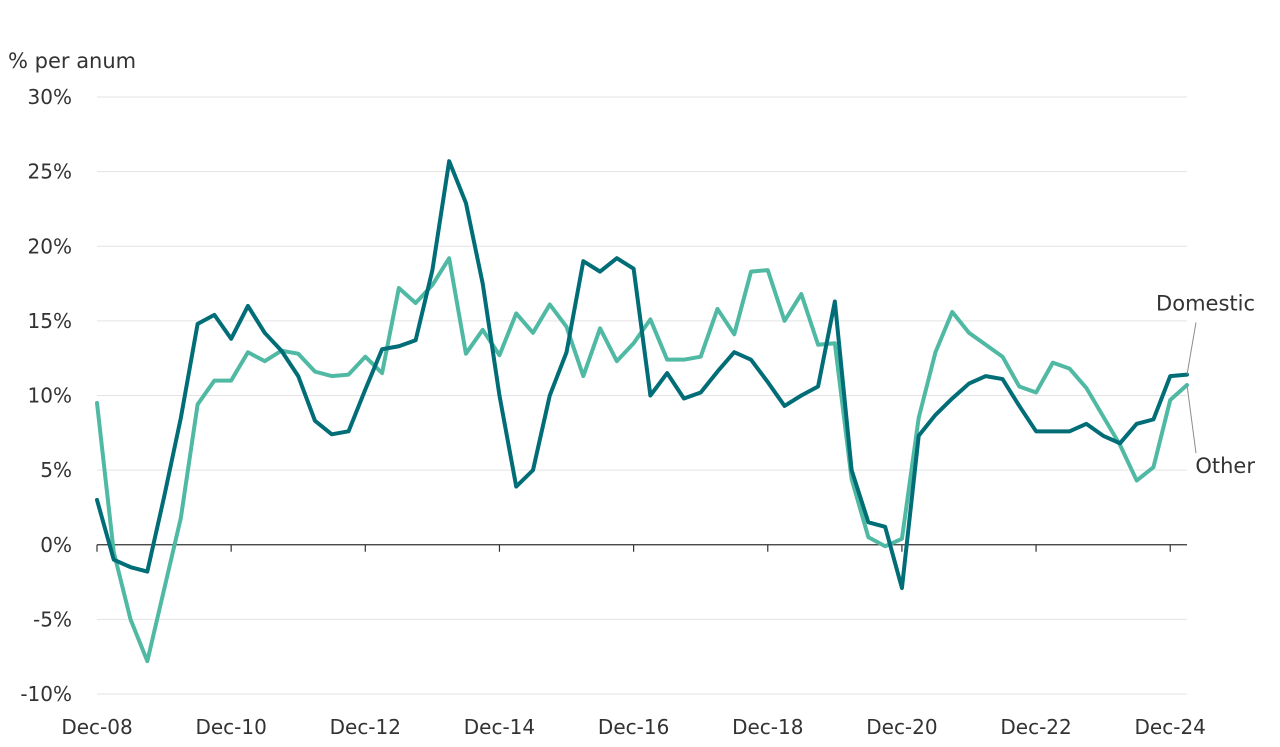 This screenshot has height=747, width=1280. I want to click on series-label-domestic: Domestic, so click(1205, 303).